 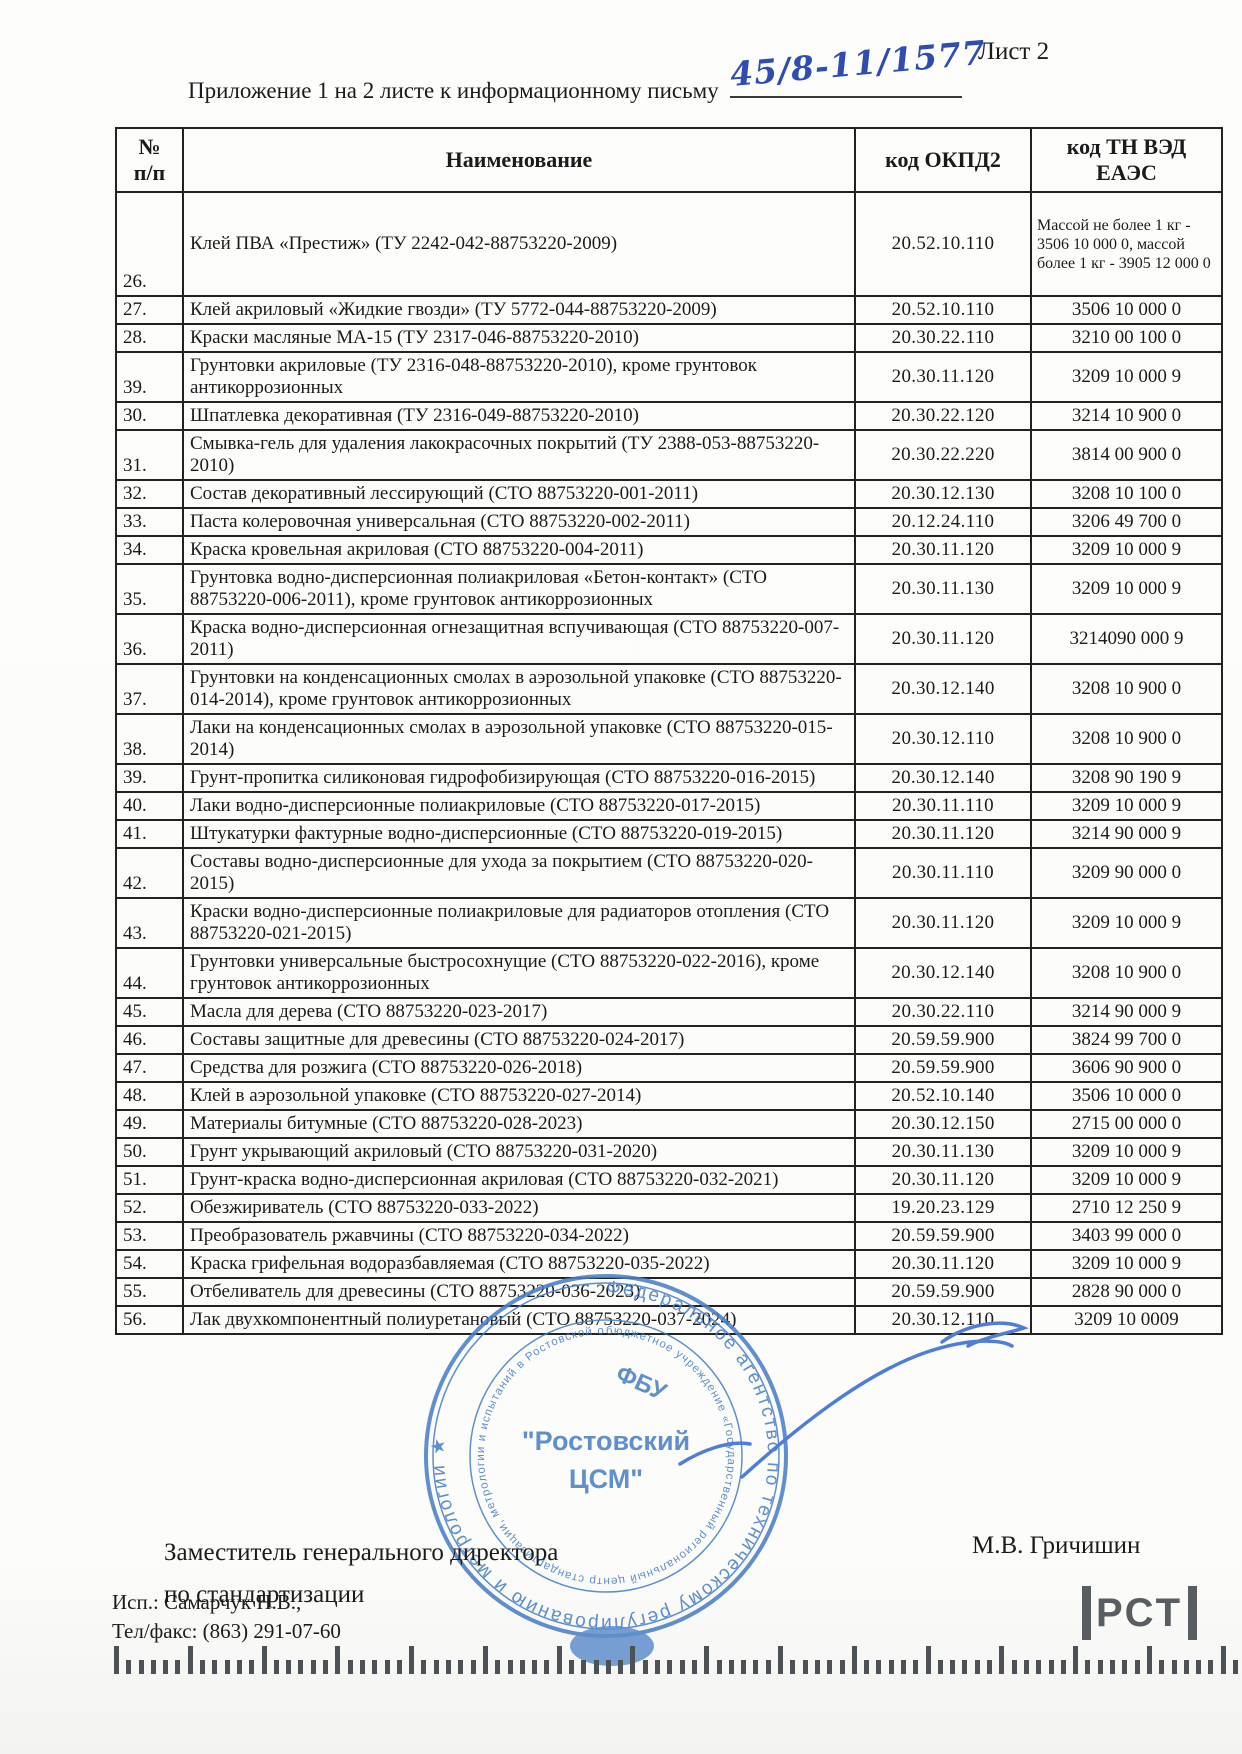 What do you see at coordinates (149, 1152) in the screenshot?
I see `row-number: 50.` at bounding box center [149, 1152].